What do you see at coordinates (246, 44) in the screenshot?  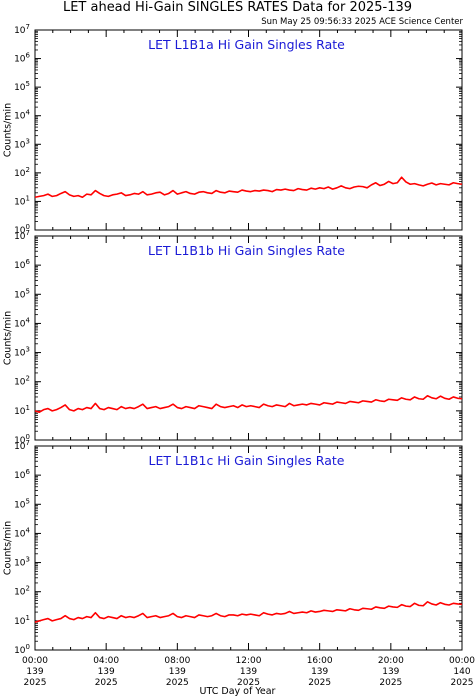 I see `panel-title: LET L1B1a Hi Gain Singles Rate` at bounding box center [246, 44].